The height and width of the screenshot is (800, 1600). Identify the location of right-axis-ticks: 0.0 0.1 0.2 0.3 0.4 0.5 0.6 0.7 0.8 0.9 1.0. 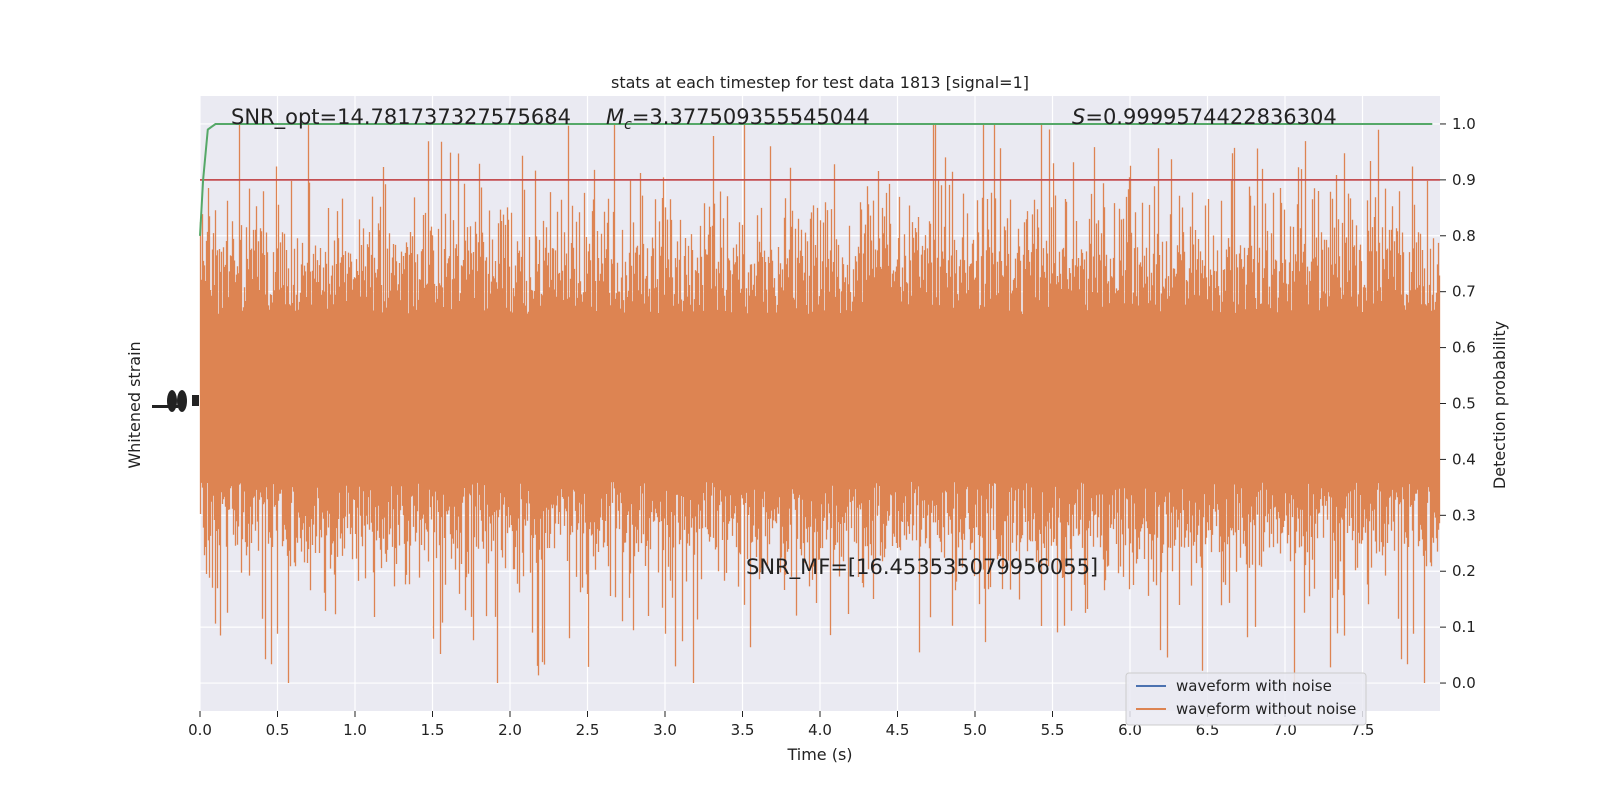
(1458, 403).